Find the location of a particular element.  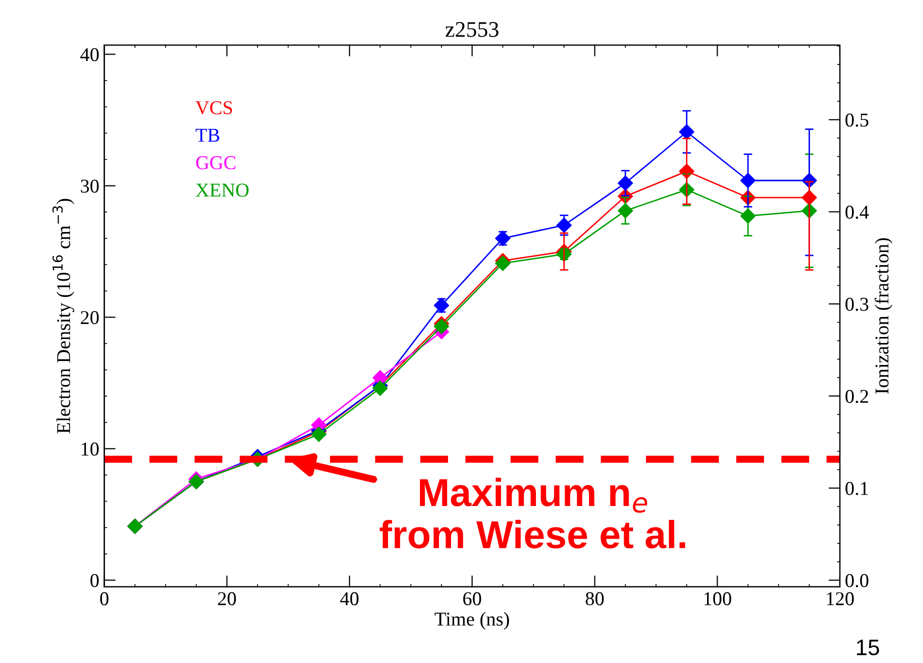

y2-tick-label: 0.3 is located at coordinates (857, 304).